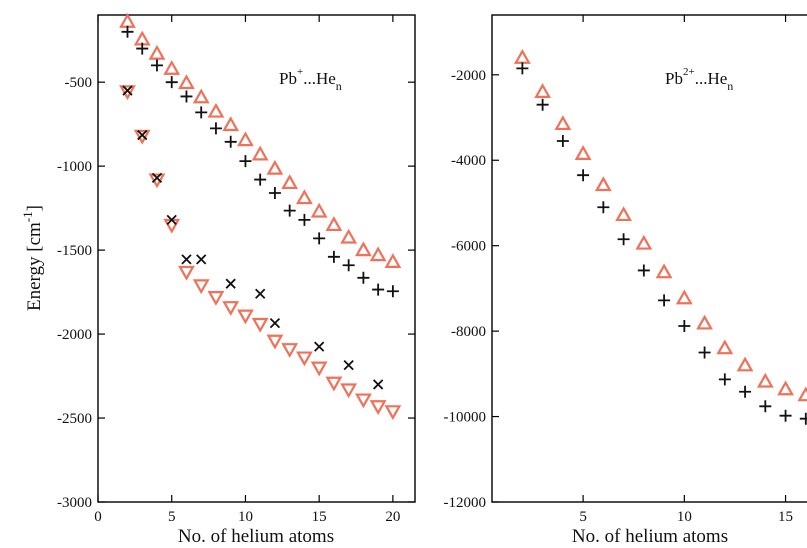 This screenshot has height=548, width=807. Describe the element at coordinates (245, 517) in the screenshot. I see `left-x-tick-label: 10` at that location.